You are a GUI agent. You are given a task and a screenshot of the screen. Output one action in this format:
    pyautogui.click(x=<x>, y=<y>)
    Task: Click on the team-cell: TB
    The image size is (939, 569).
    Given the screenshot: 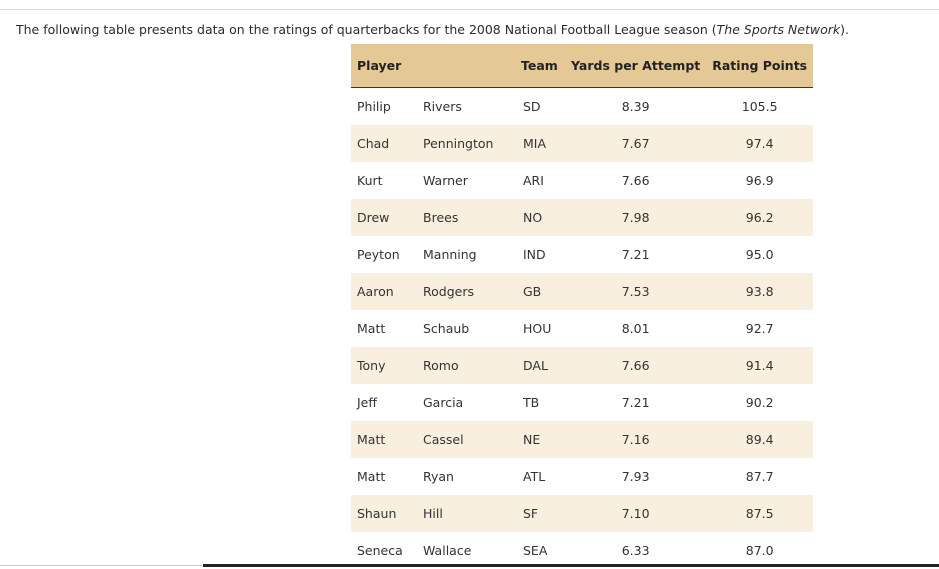 What is the action you would take?
    pyautogui.click(x=540, y=402)
    